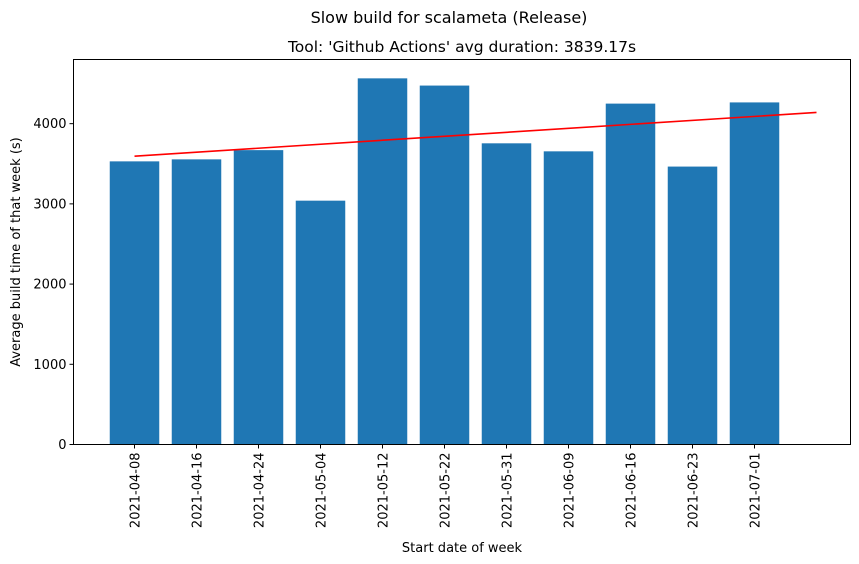 The width and height of the screenshot is (859, 564). I want to click on x-tick-label: 2021-05-31, so click(508, 491).